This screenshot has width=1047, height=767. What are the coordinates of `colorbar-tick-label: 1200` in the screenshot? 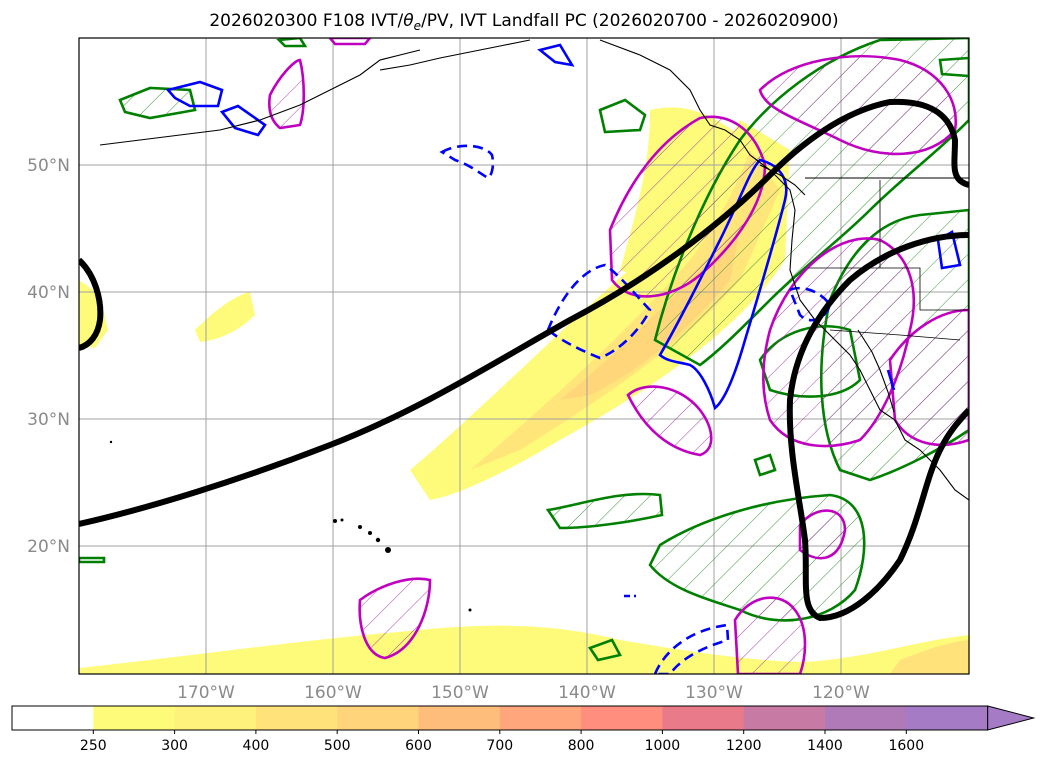 It's located at (744, 746).